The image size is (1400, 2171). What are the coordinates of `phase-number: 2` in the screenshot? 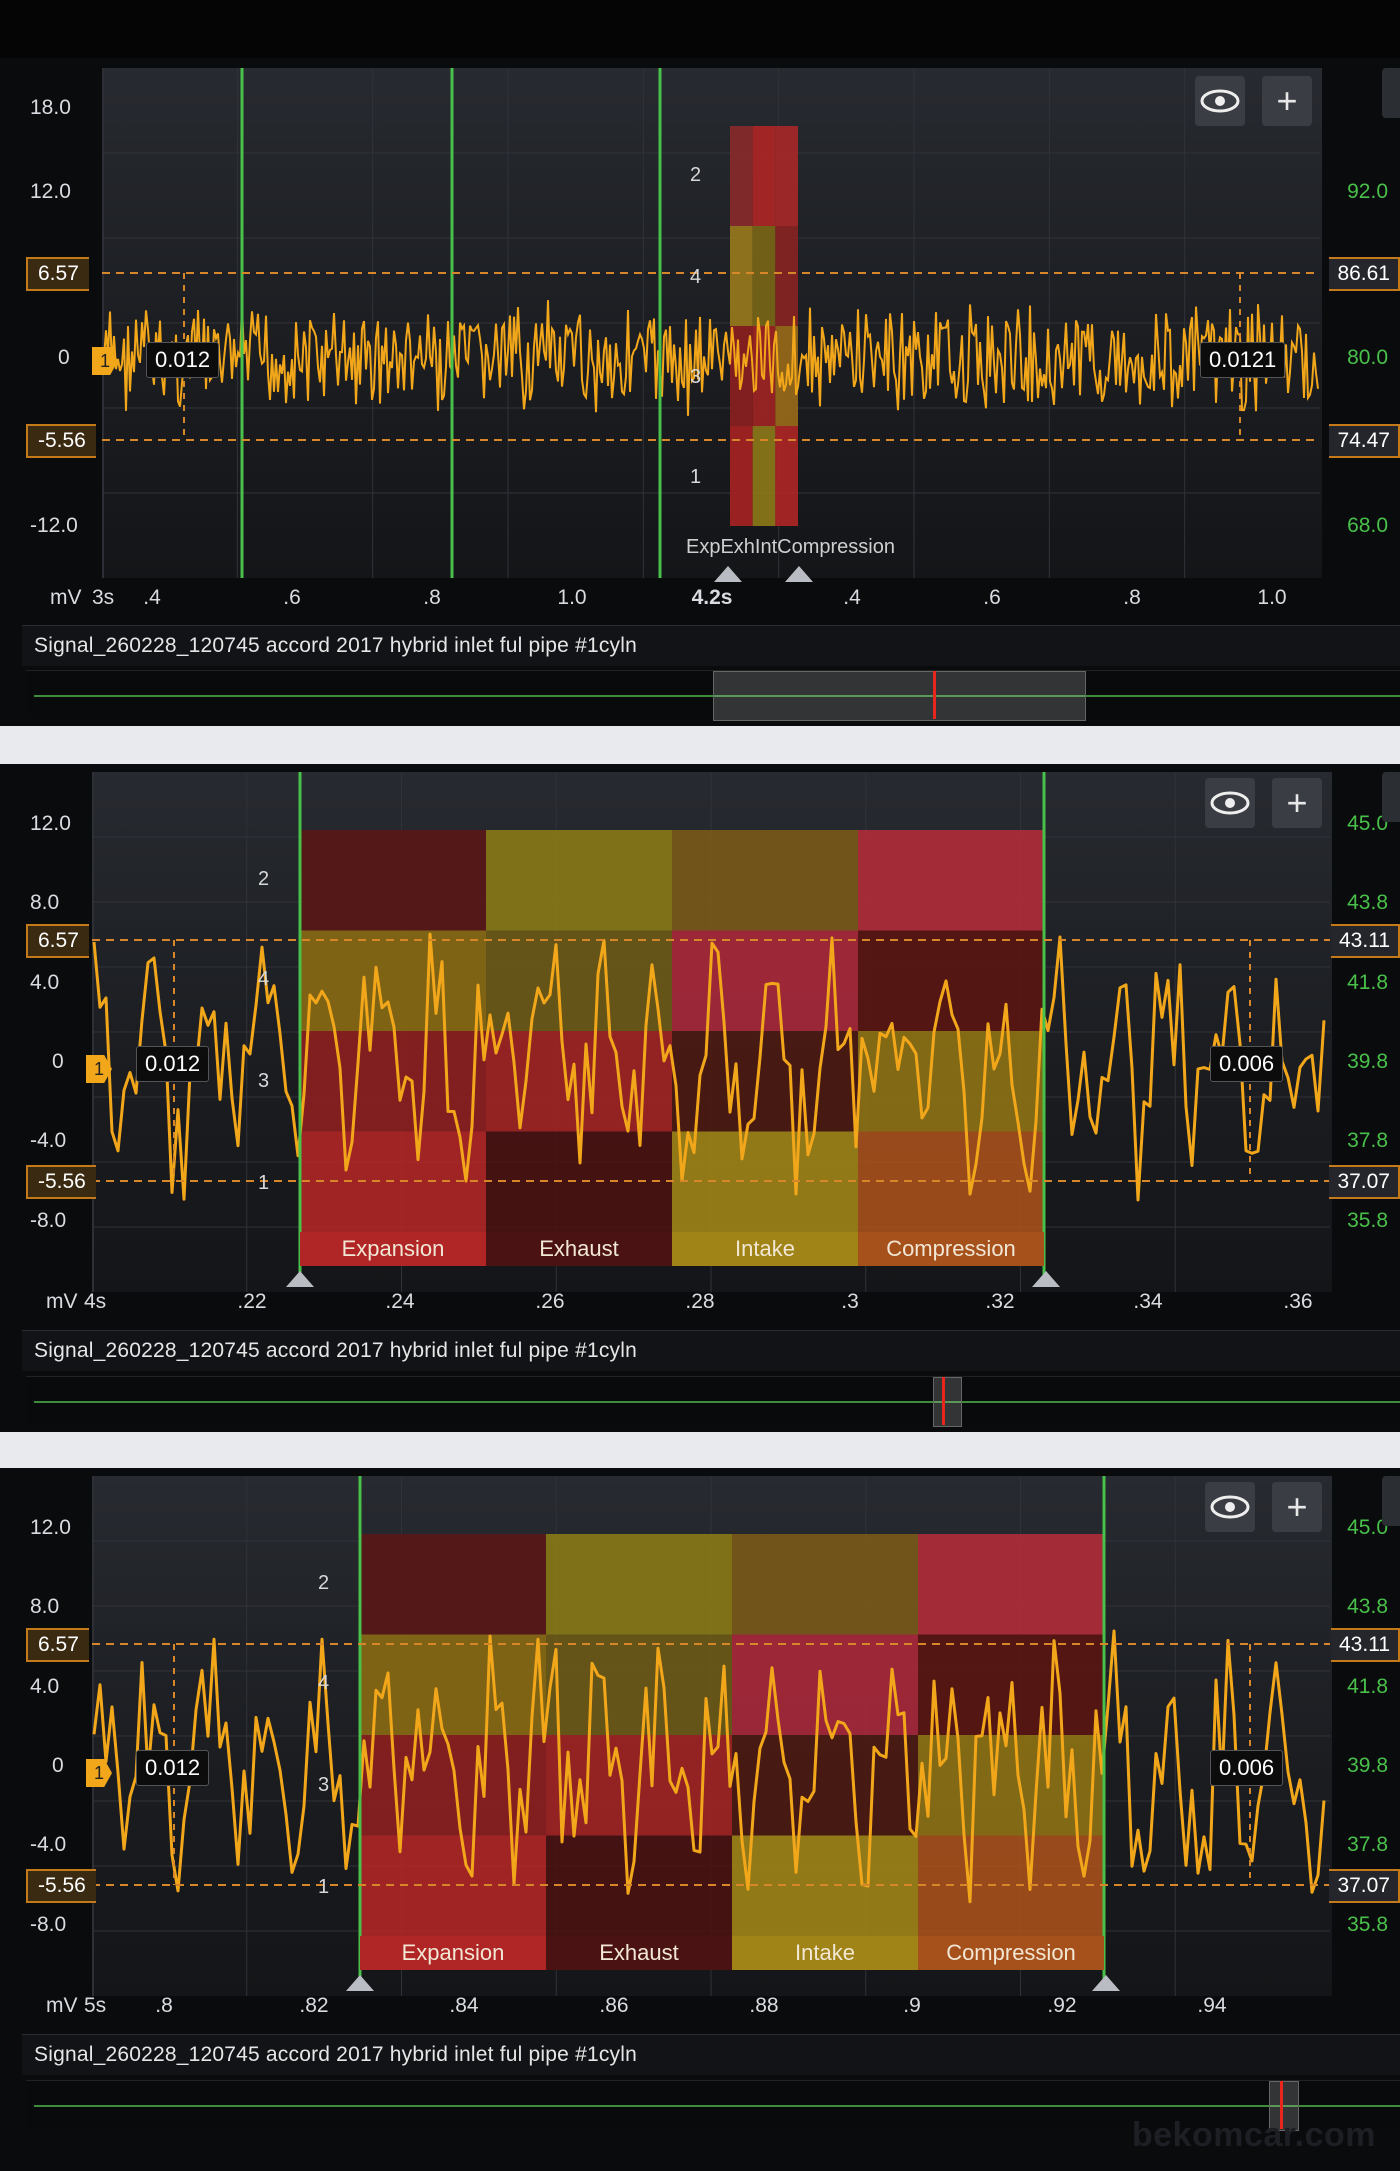 It's located at (264, 879).